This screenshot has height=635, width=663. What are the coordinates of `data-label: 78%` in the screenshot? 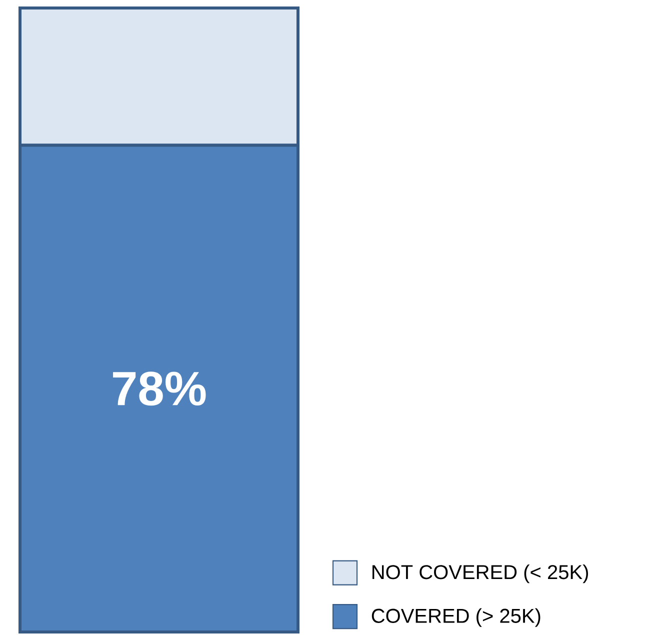 It's located at (159, 389).